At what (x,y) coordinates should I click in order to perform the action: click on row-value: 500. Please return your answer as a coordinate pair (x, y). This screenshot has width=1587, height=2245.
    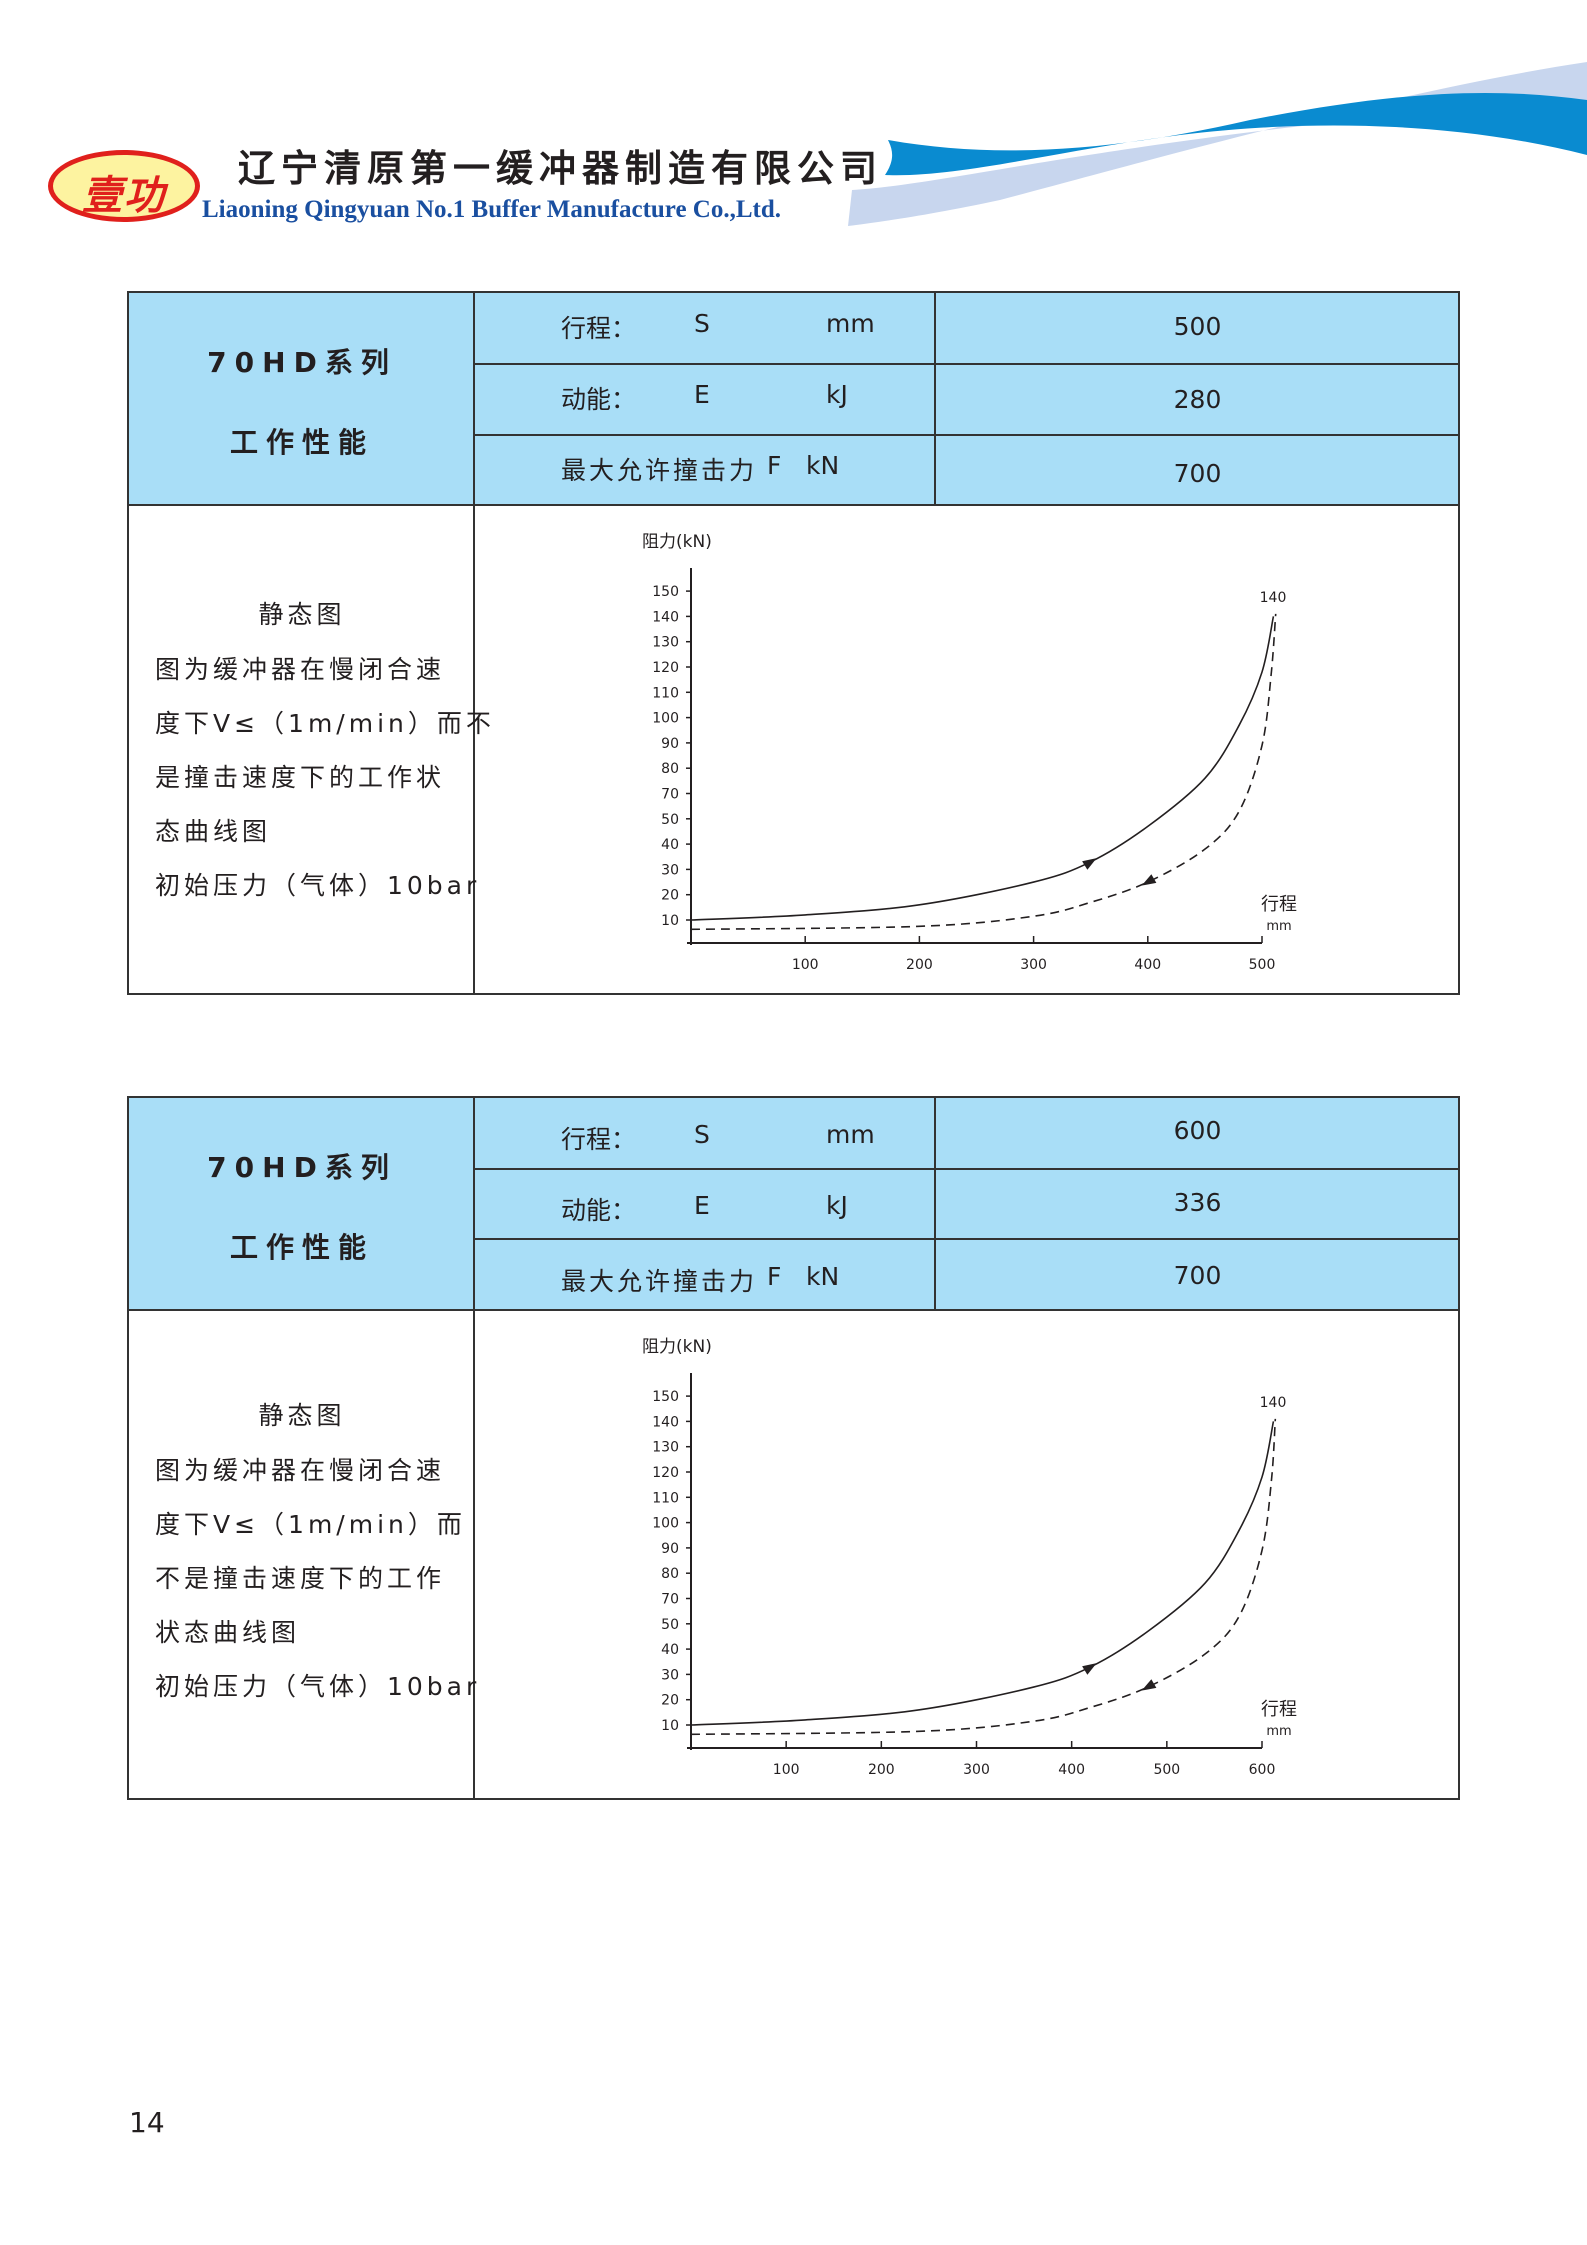
    Looking at the image, I should click on (1197, 326).